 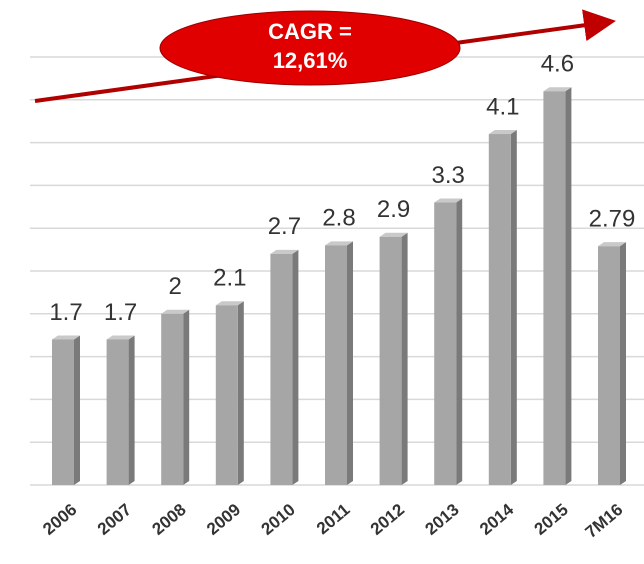 What do you see at coordinates (333, 519) in the screenshot?
I see `x-tick-label: 2011` at bounding box center [333, 519].